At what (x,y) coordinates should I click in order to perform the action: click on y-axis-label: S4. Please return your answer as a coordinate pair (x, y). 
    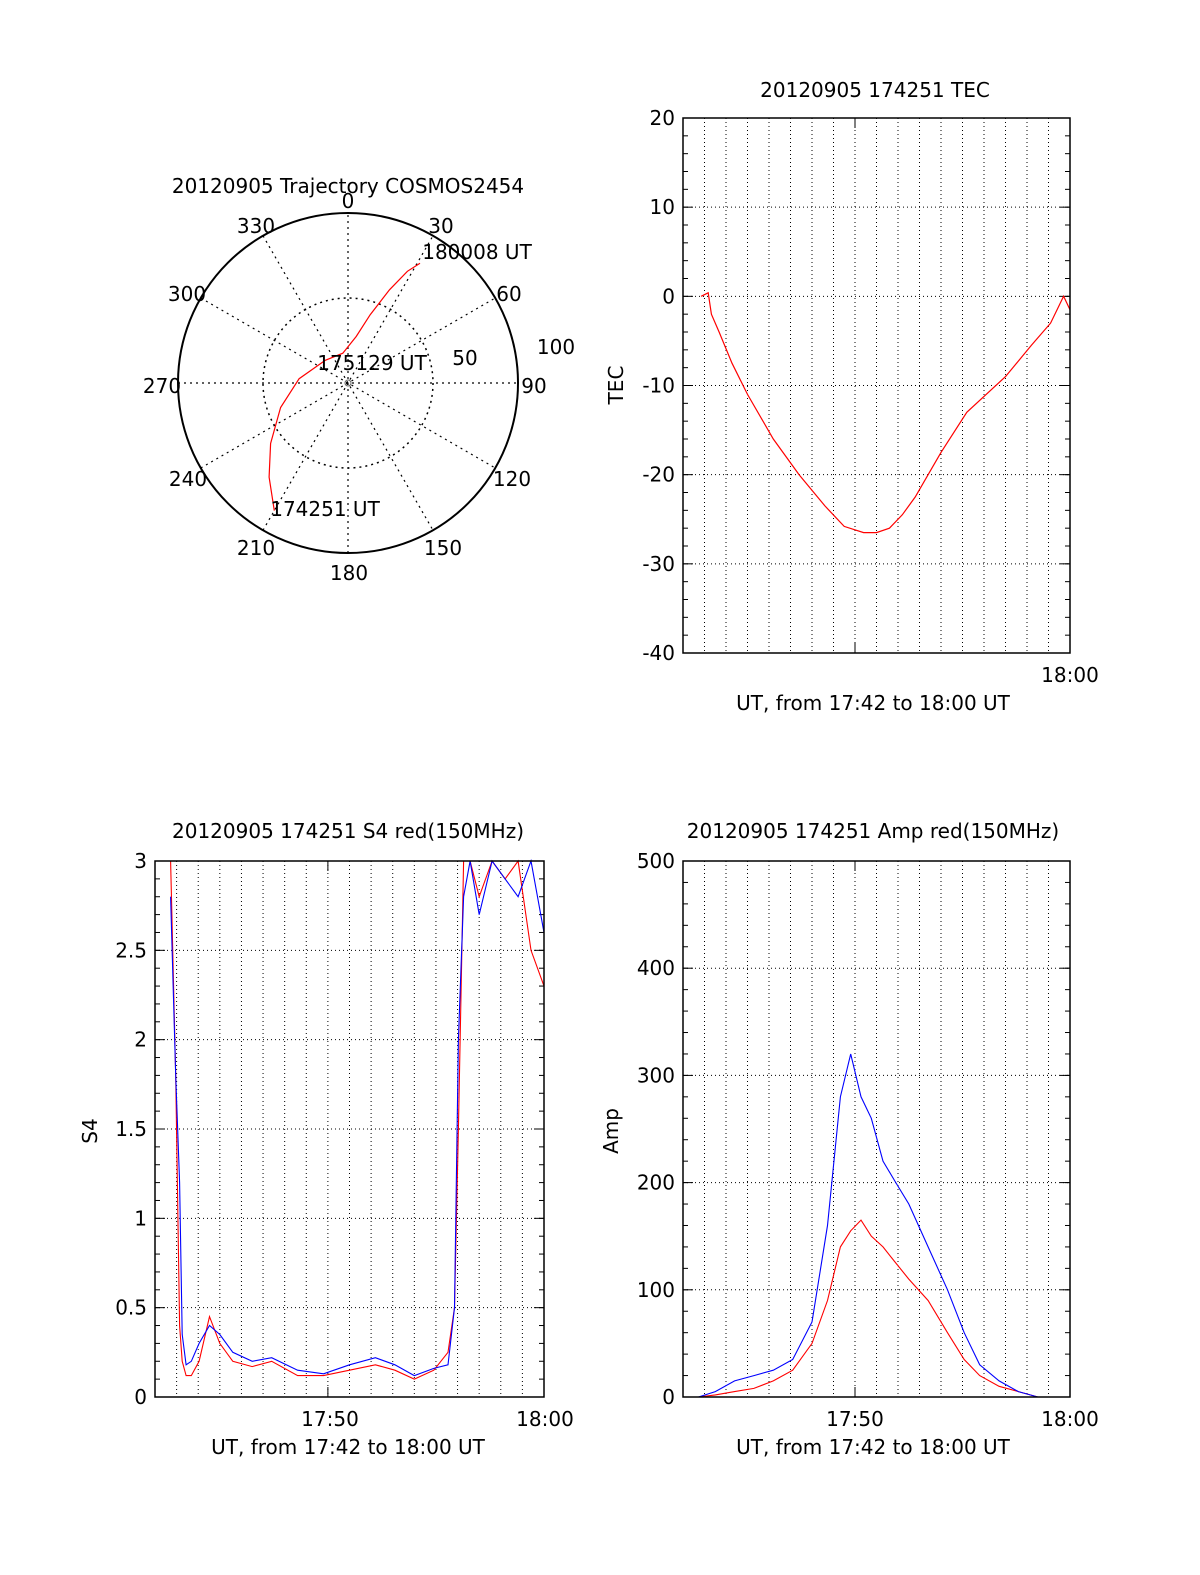
    Looking at the image, I should click on (90, 1130).